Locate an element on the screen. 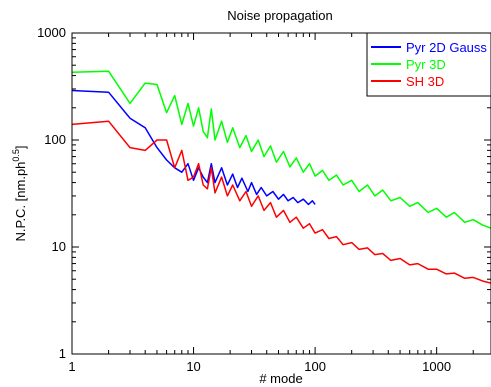  x-axis-label: # mode is located at coordinates (280, 378).